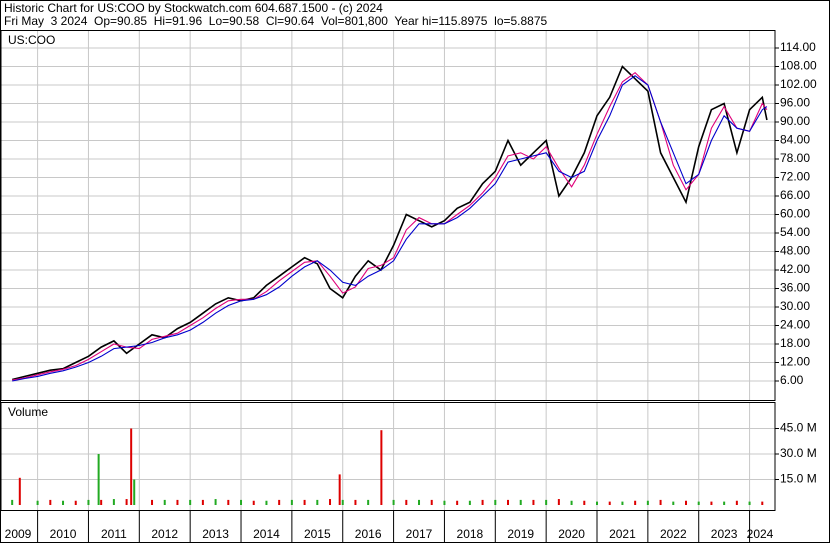  Describe the element at coordinates (368, 534) in the screenshot. I see `x-tick-label: 2016` at that location.